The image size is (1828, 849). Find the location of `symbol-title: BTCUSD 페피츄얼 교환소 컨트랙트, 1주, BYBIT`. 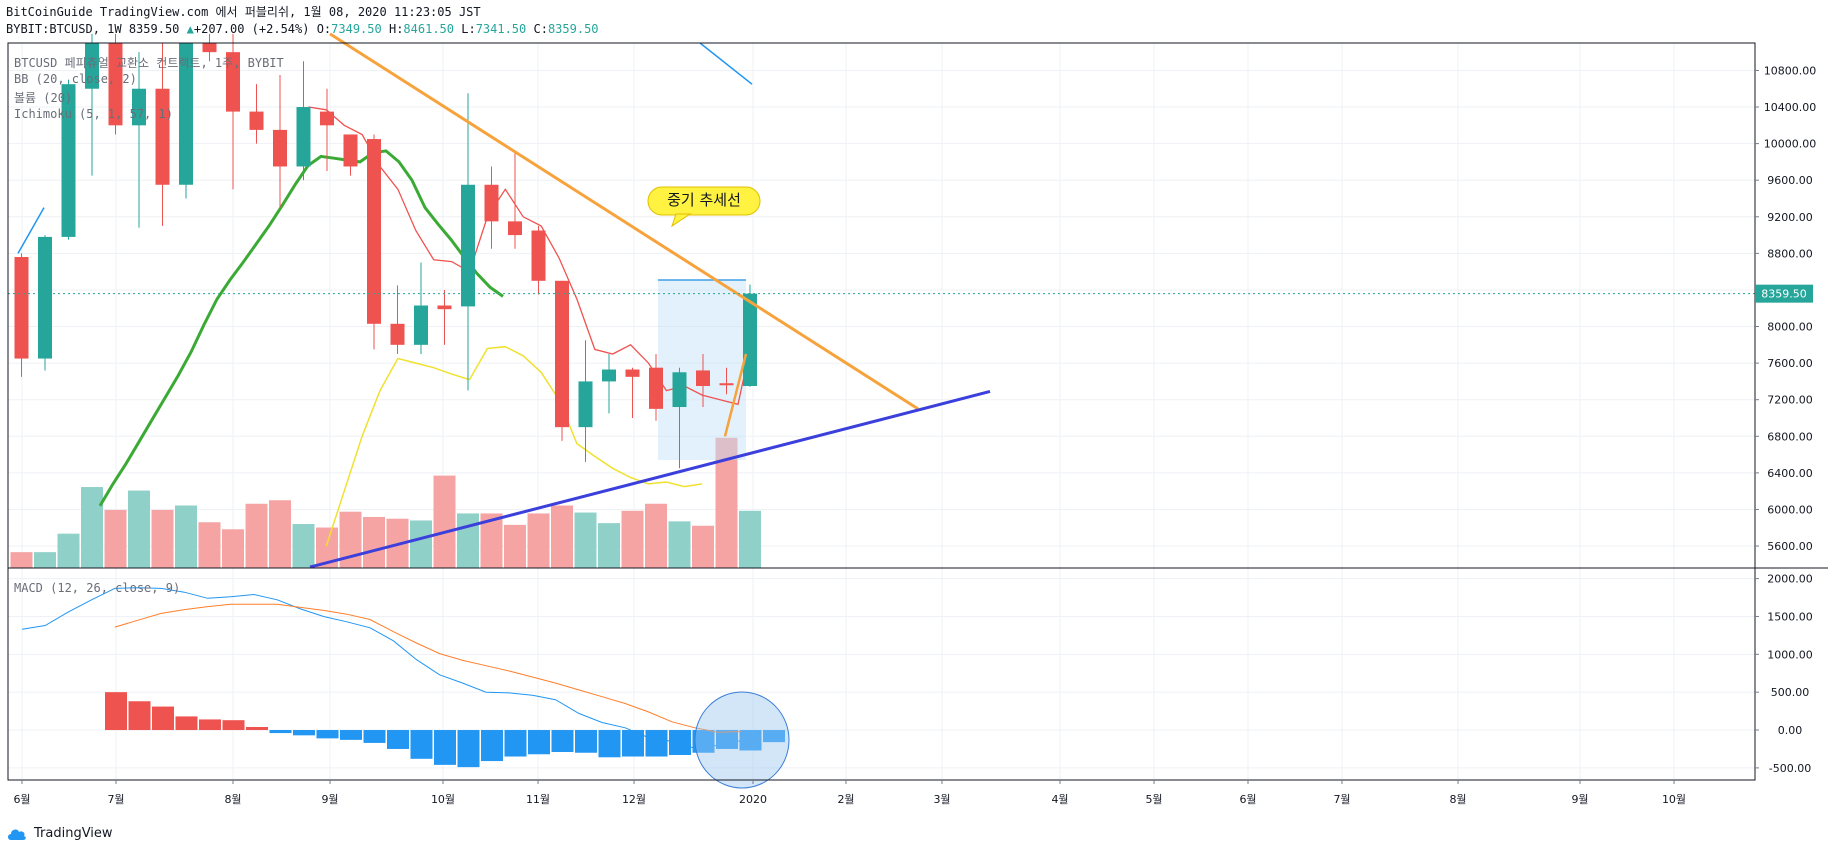

symbol-title: BTCUSD 페피츄얼 교환소 컨트랙트, 1주, BYBIT is located at coordinates (149, 63).